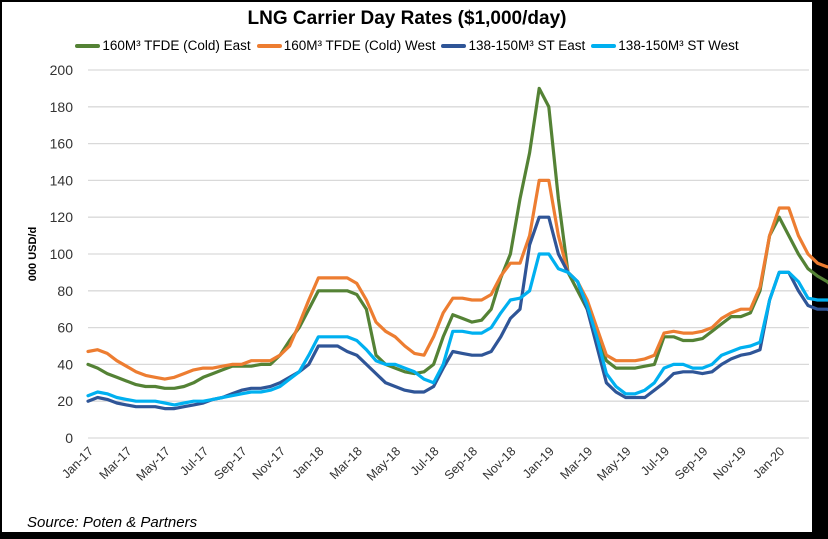  I want to click on y-tick-label: 160, so click(62, 144).